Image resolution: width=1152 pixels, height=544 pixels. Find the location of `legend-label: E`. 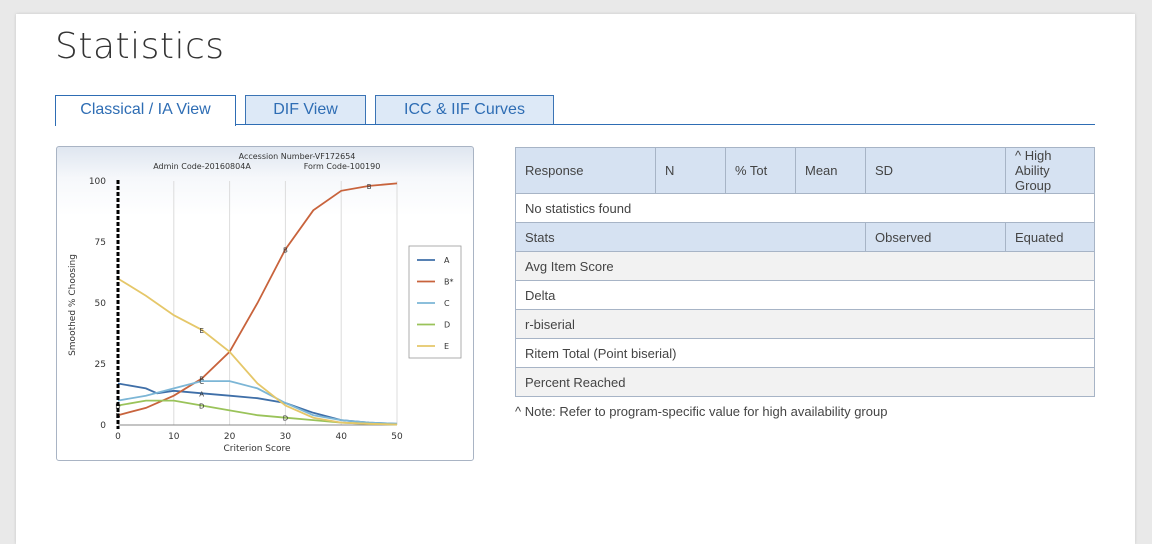

legend-label: E is located at coordinates (446, 346).